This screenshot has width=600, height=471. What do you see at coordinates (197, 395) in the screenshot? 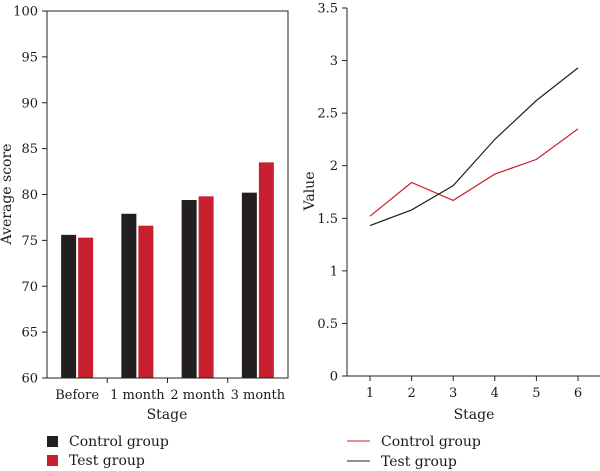
I see `x-tick-label: 2 month` at bounding box center [197, 395].